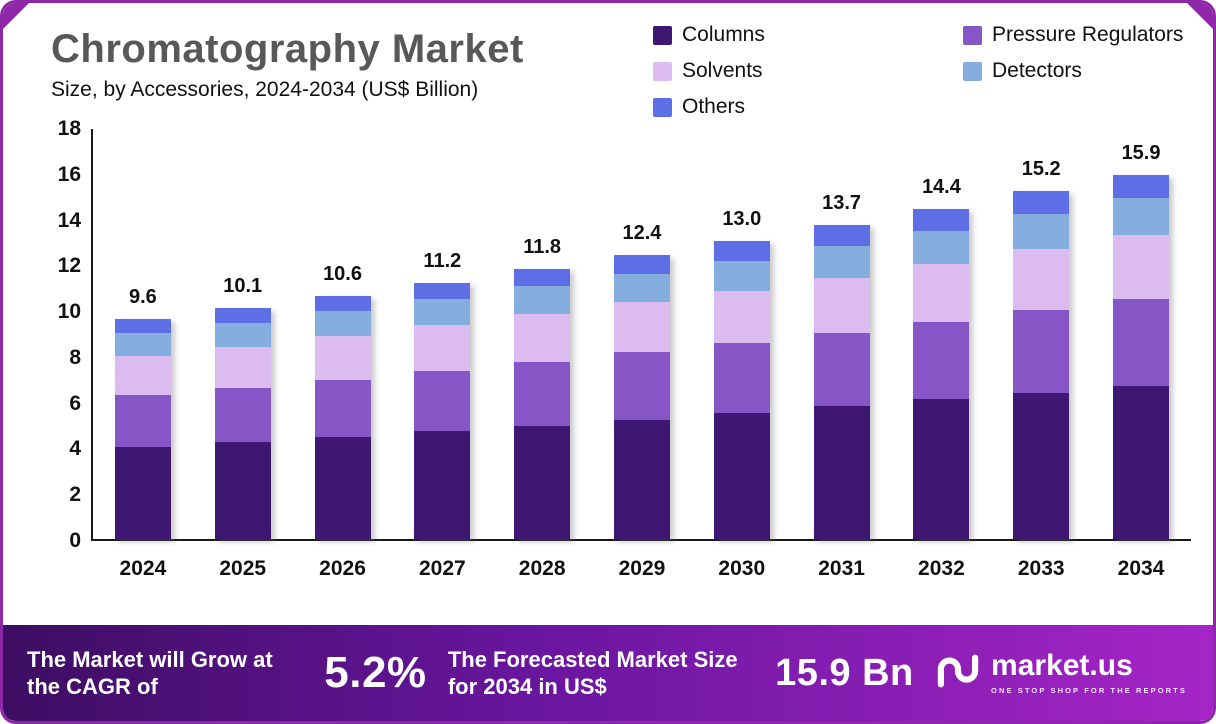 The height and width of the screenshot is (724, 1216). I want to click on bar-total-label: 12.4, so click(642, 233).